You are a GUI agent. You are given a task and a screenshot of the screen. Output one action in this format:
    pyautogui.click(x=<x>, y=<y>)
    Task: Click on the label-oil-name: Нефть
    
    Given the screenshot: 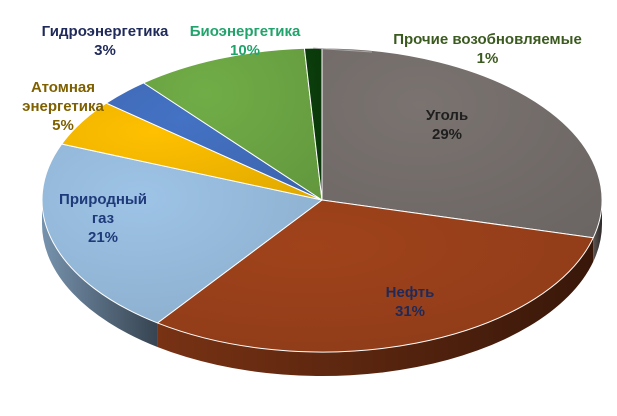 What is the action you would take?
    pyautogui.click(x=410, y=292)
    